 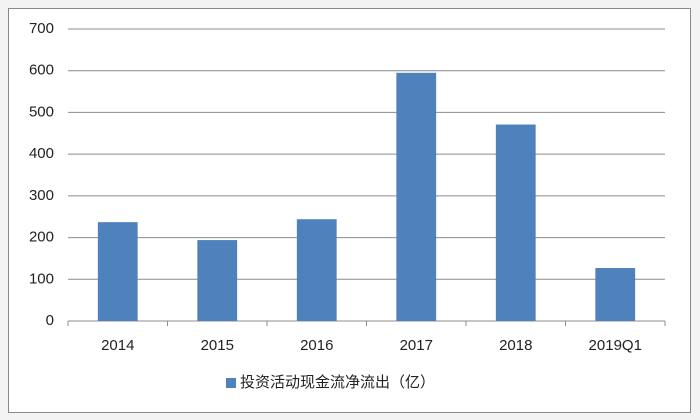 What do you see at coordinates (337, 382) in the screenshot?
I see `legend-label: 投资活动现金流净流出（亿）` at bounding box center [337, 382].